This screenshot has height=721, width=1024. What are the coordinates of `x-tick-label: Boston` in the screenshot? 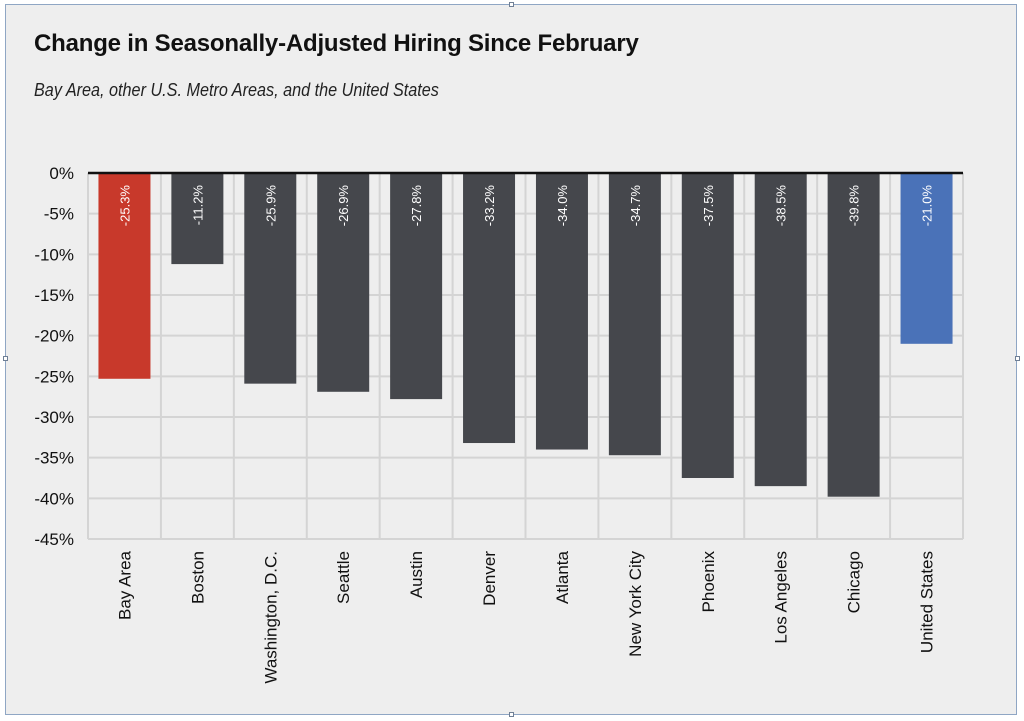 It's located at (197, 577).